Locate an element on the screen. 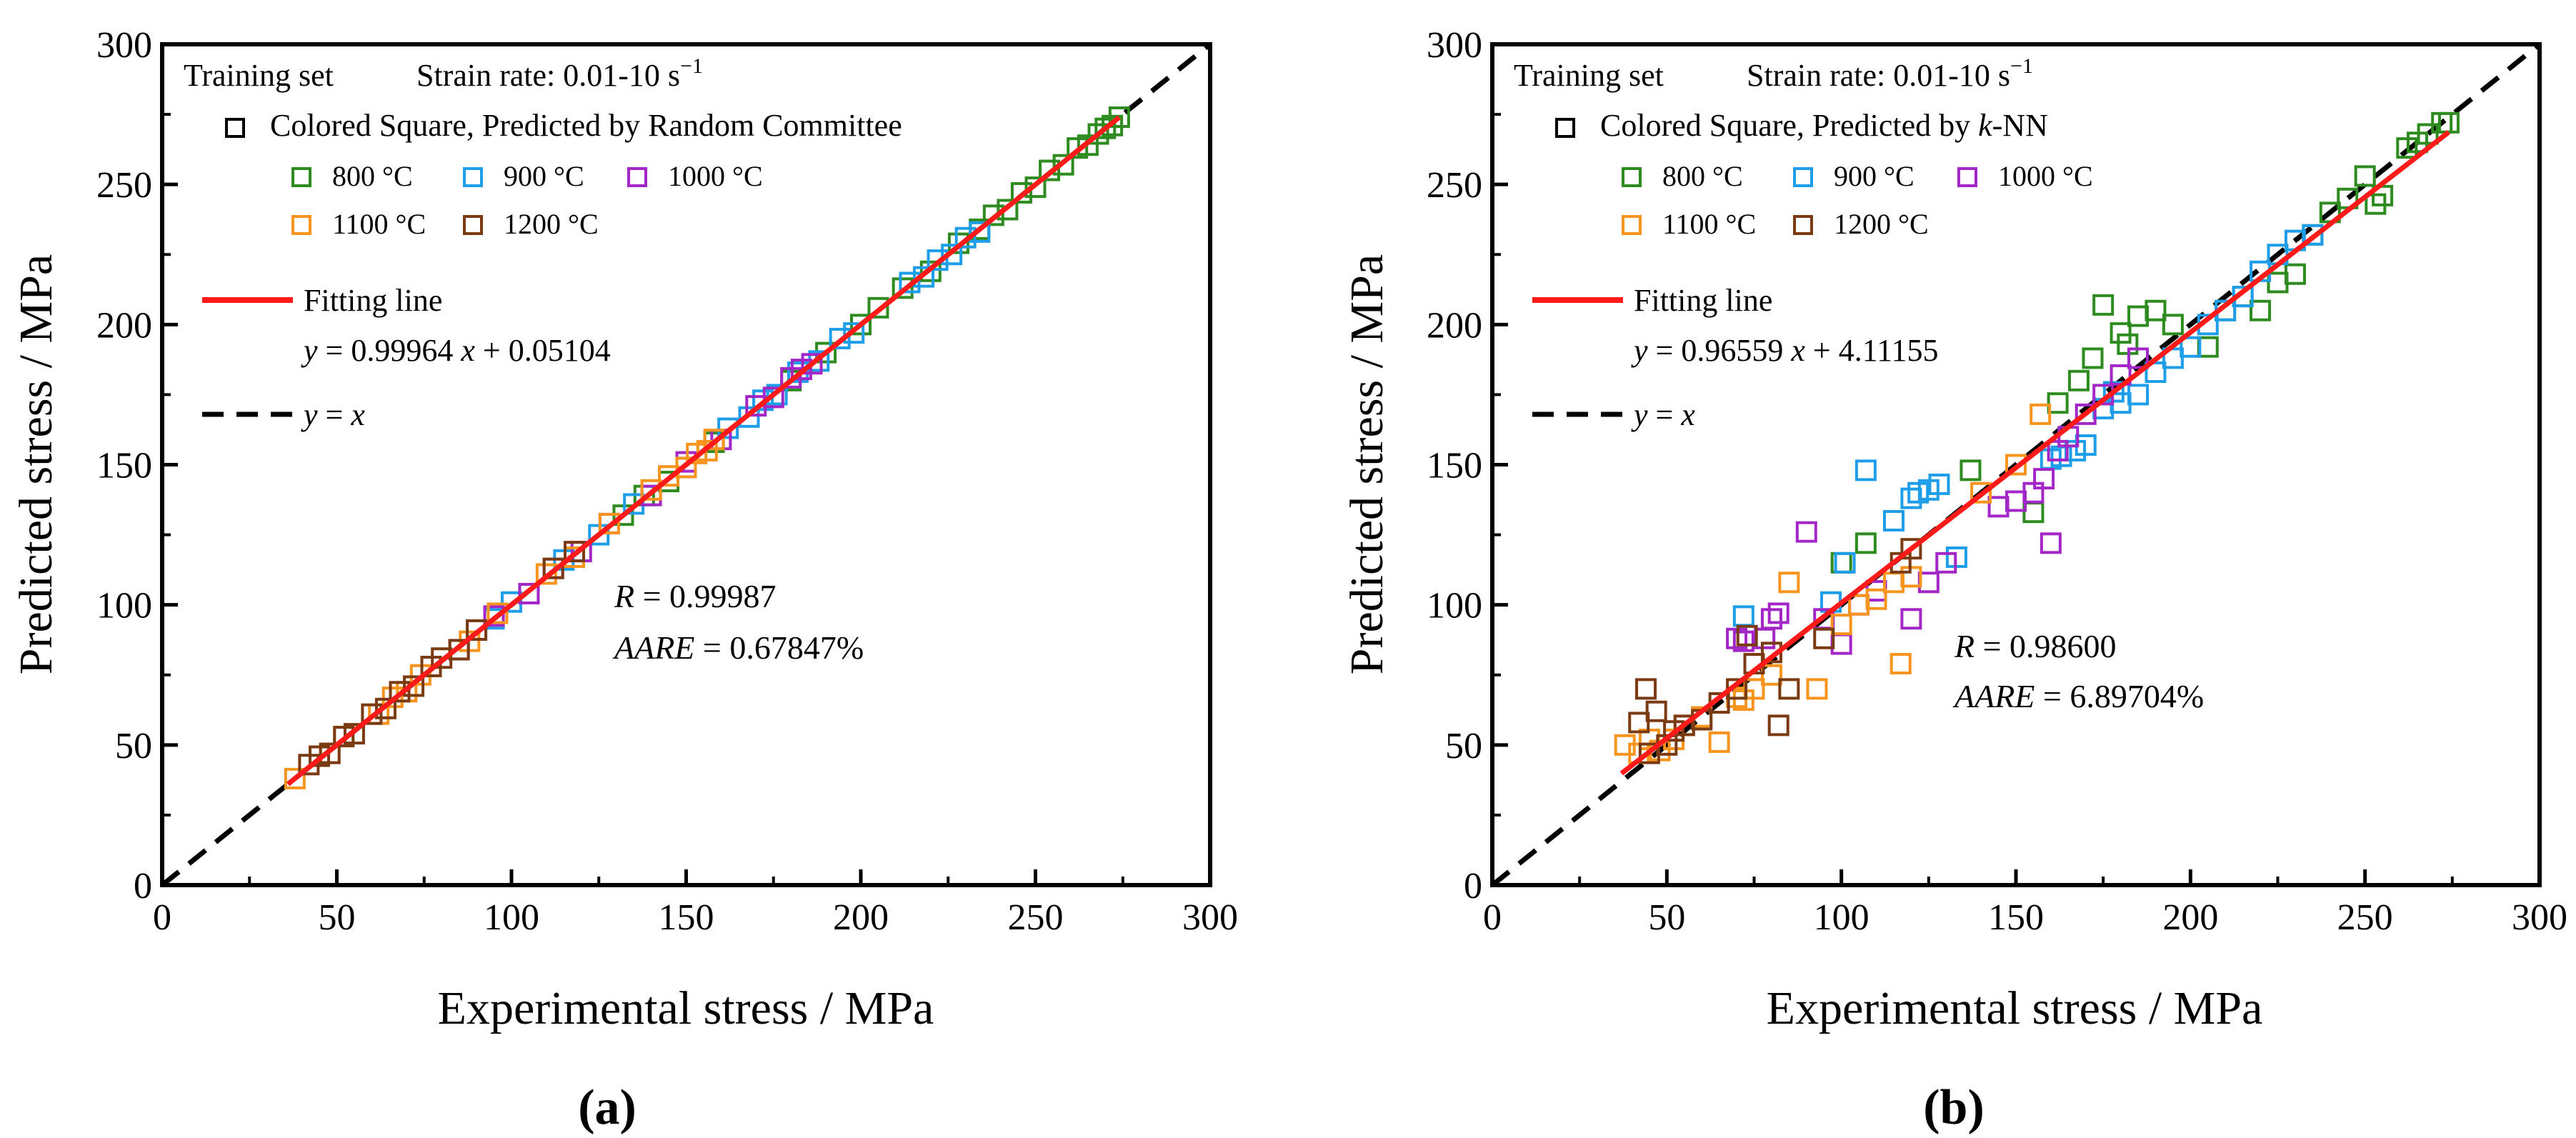 The width and height of the screenshot is (2576, 1138). legend-set-name-a: Training set is located at coordinates (259, 75).